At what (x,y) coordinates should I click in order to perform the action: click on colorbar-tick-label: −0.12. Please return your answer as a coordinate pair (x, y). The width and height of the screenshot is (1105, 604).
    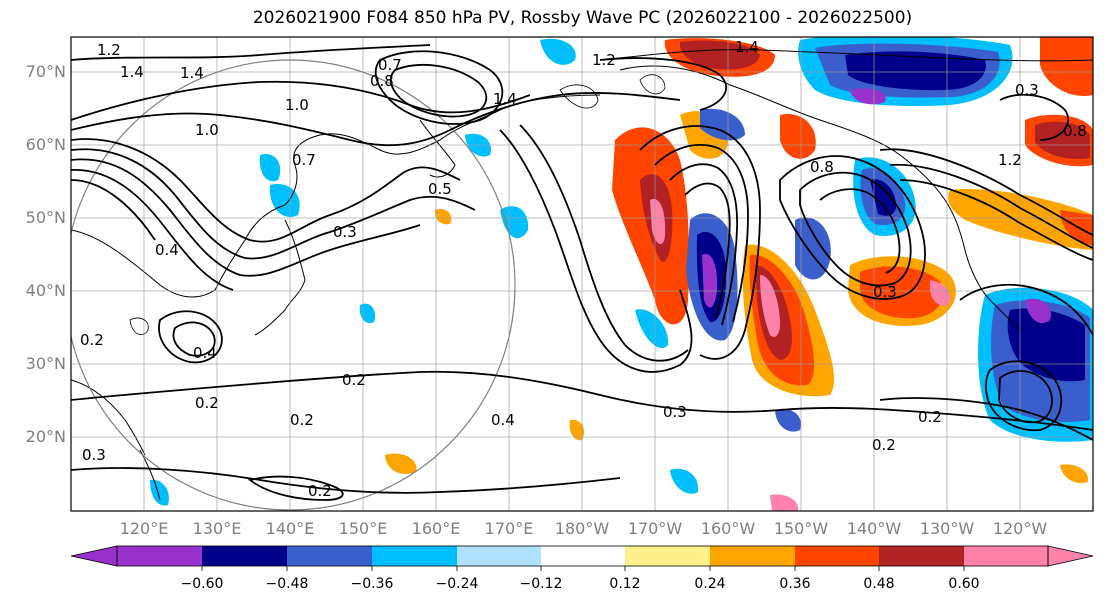
    Looking at the image, I should click on (541, 584).